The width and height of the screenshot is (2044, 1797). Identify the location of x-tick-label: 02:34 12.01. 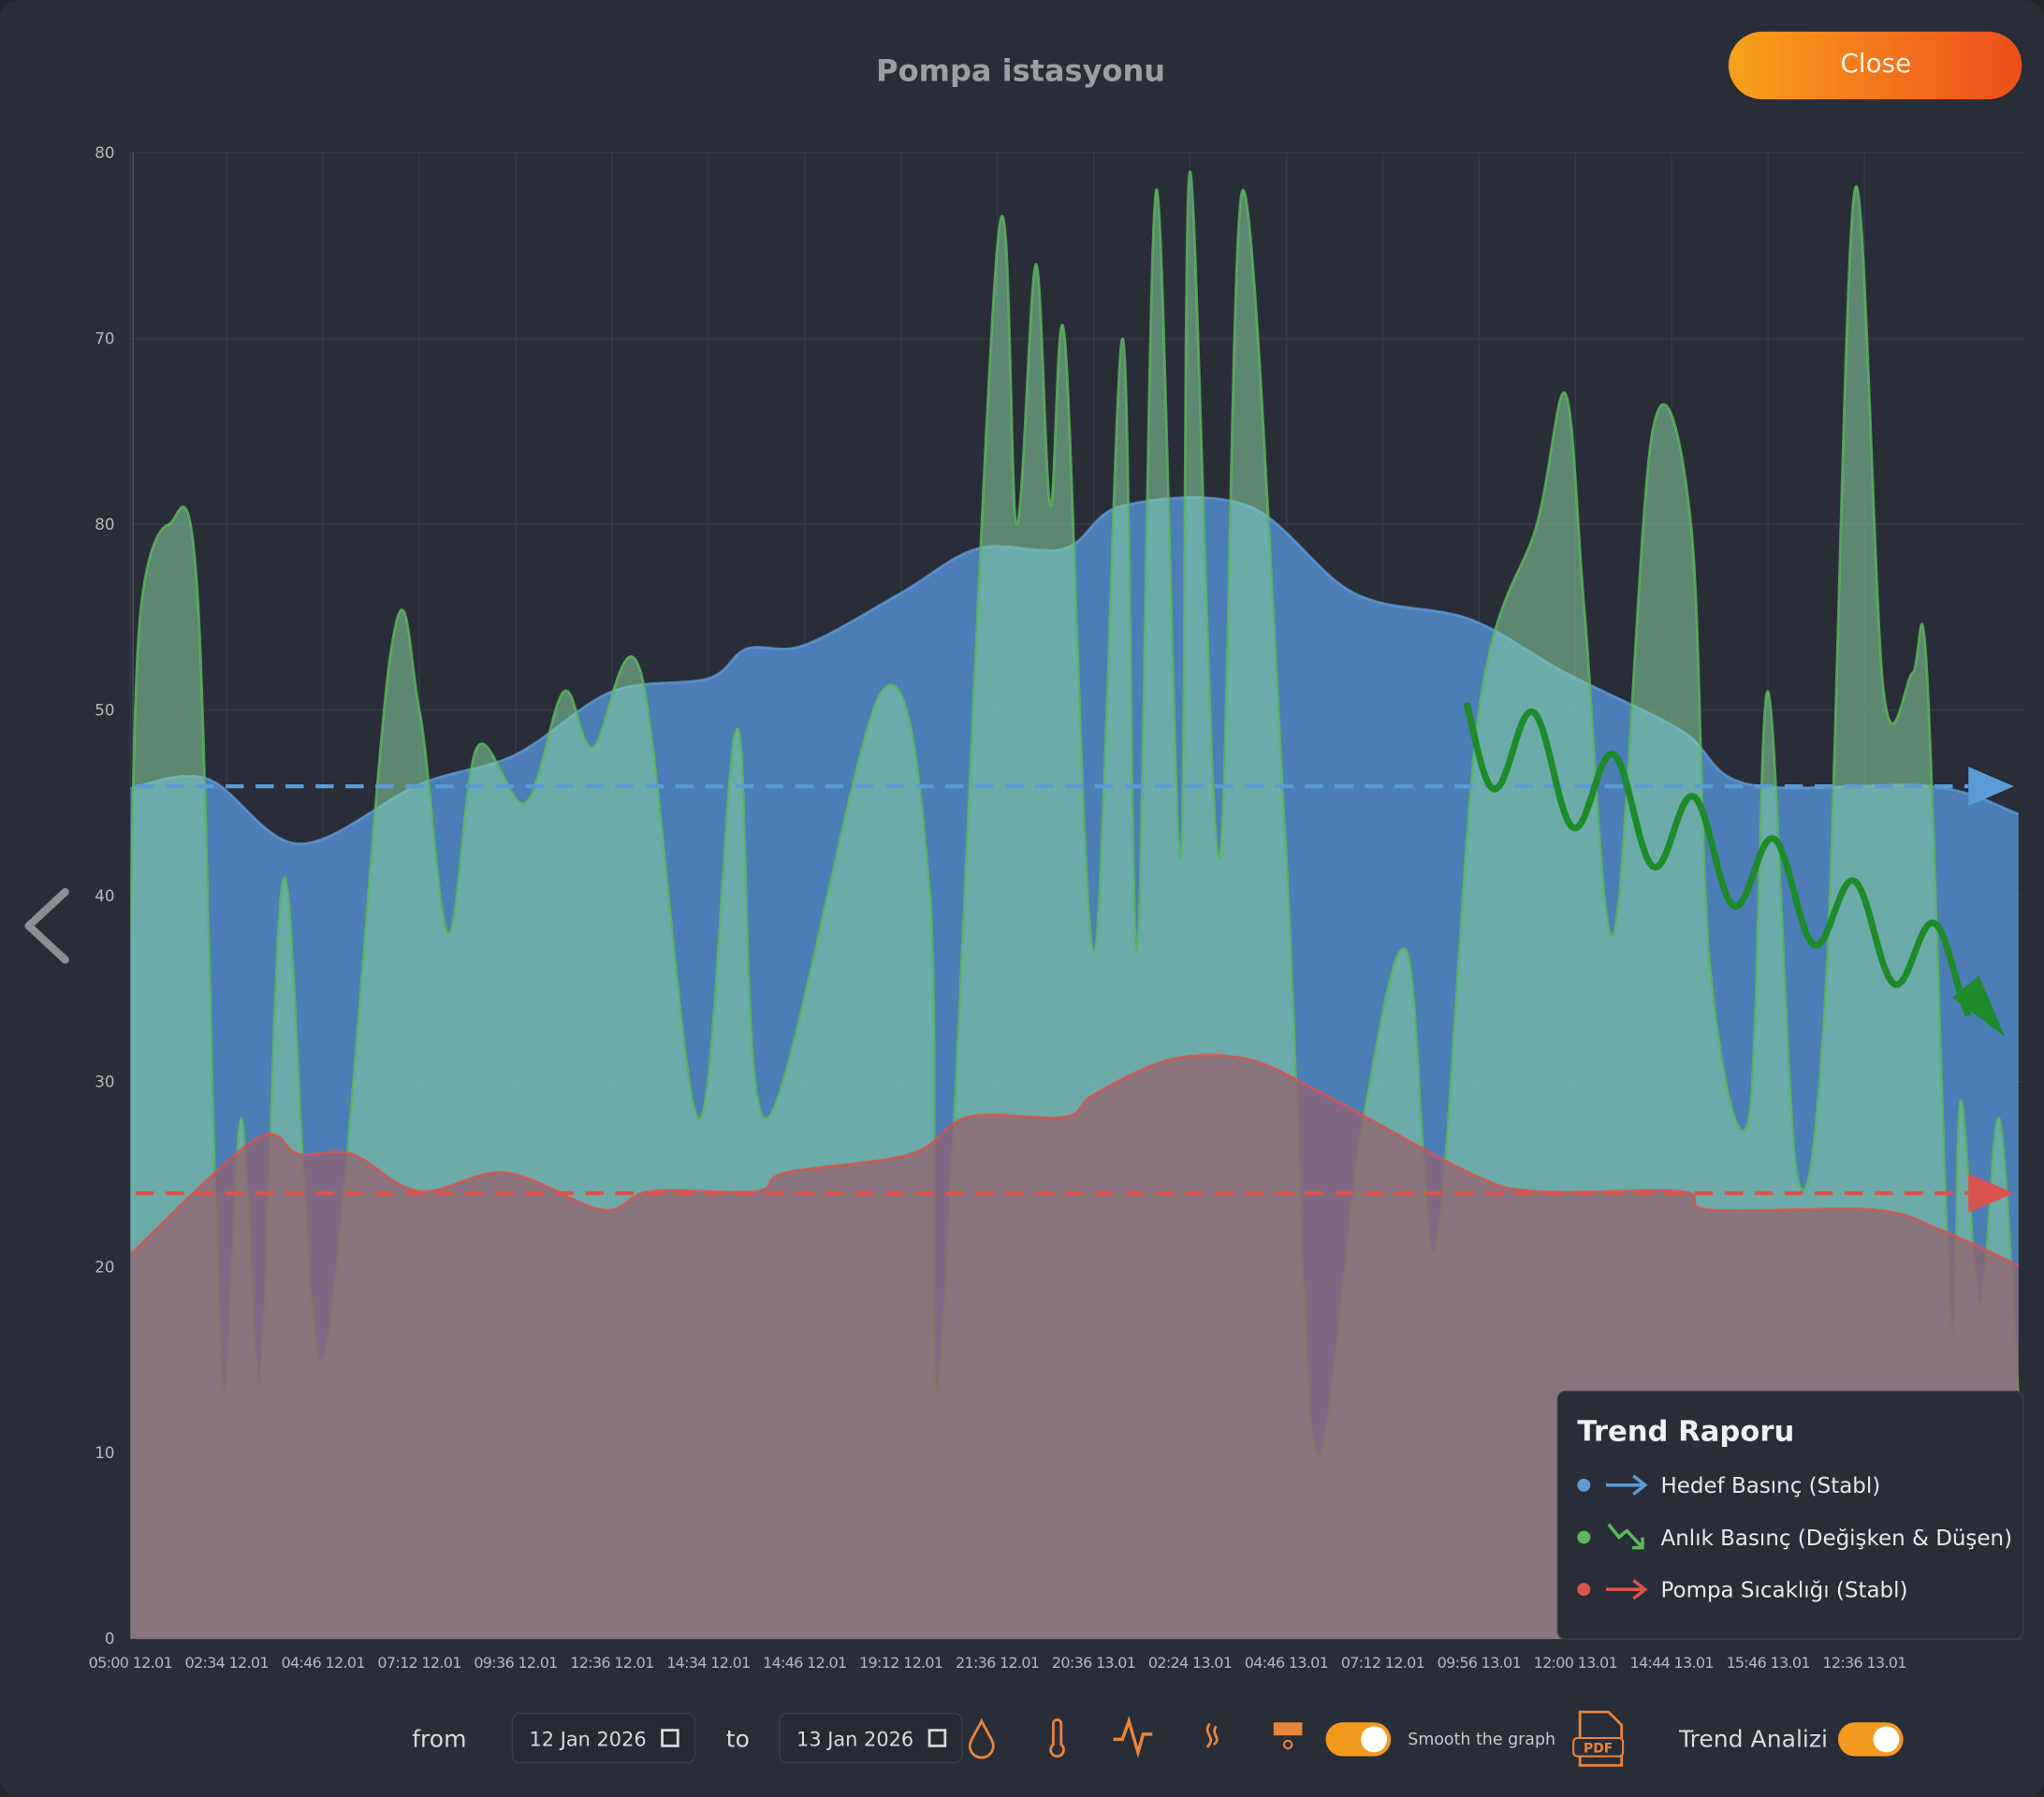
(227, 1663).